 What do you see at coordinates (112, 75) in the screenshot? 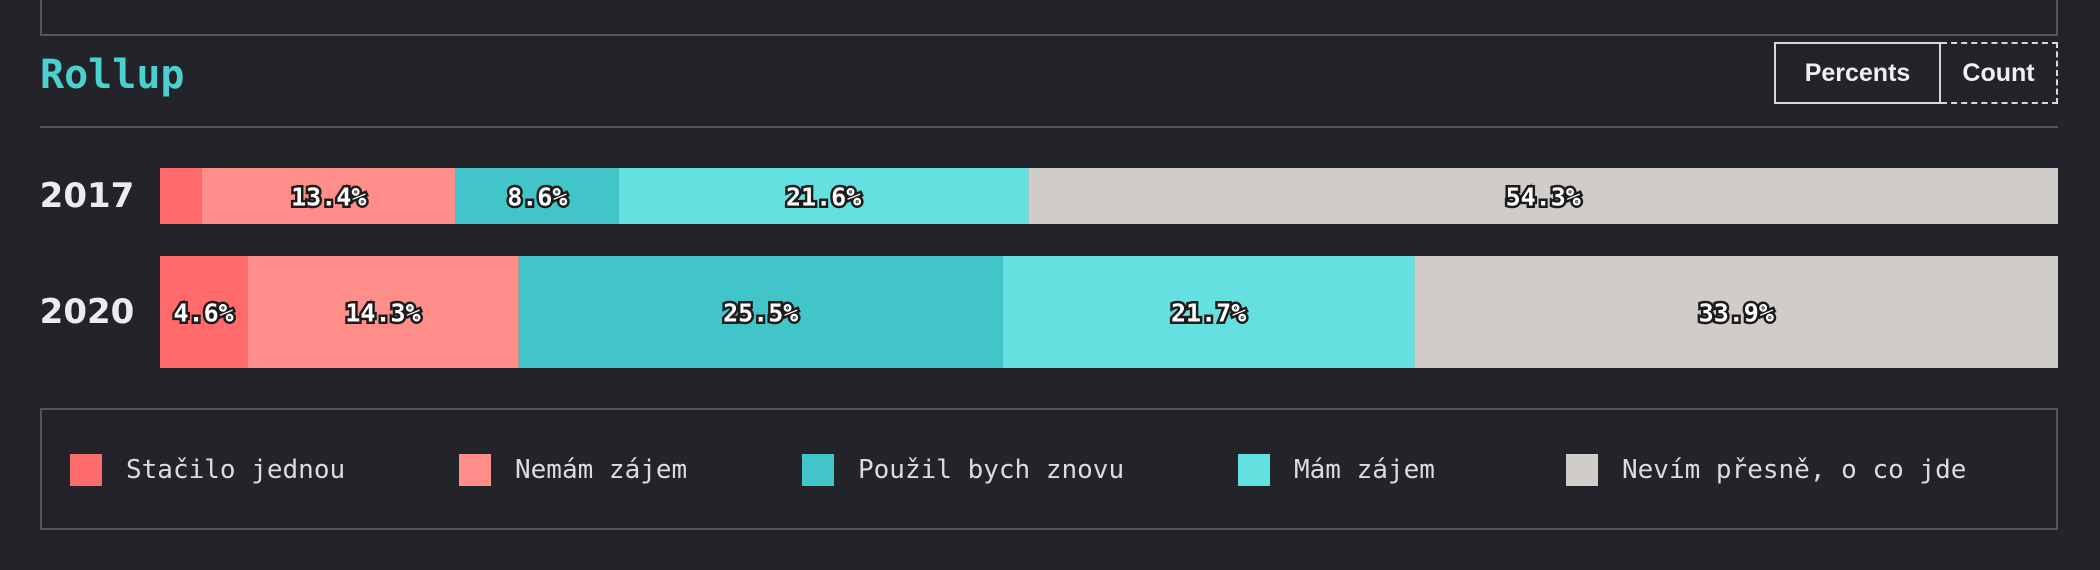
I see `chart-title: Rollup` at bounding box center [112, 75].